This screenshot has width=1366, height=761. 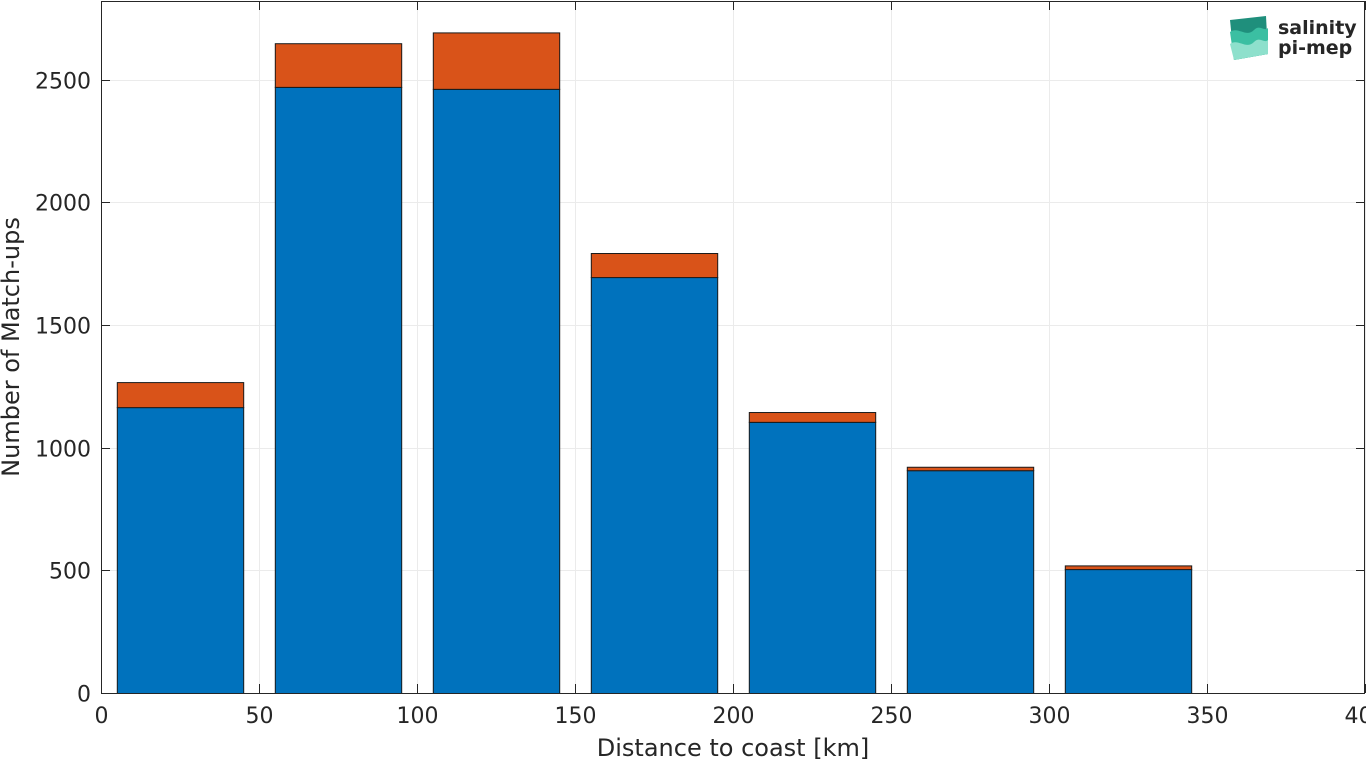 What do you see at coordinates (734, 716) in the screenshot?
I see `x-tick-label: 200` at bounding box center [734, 716].